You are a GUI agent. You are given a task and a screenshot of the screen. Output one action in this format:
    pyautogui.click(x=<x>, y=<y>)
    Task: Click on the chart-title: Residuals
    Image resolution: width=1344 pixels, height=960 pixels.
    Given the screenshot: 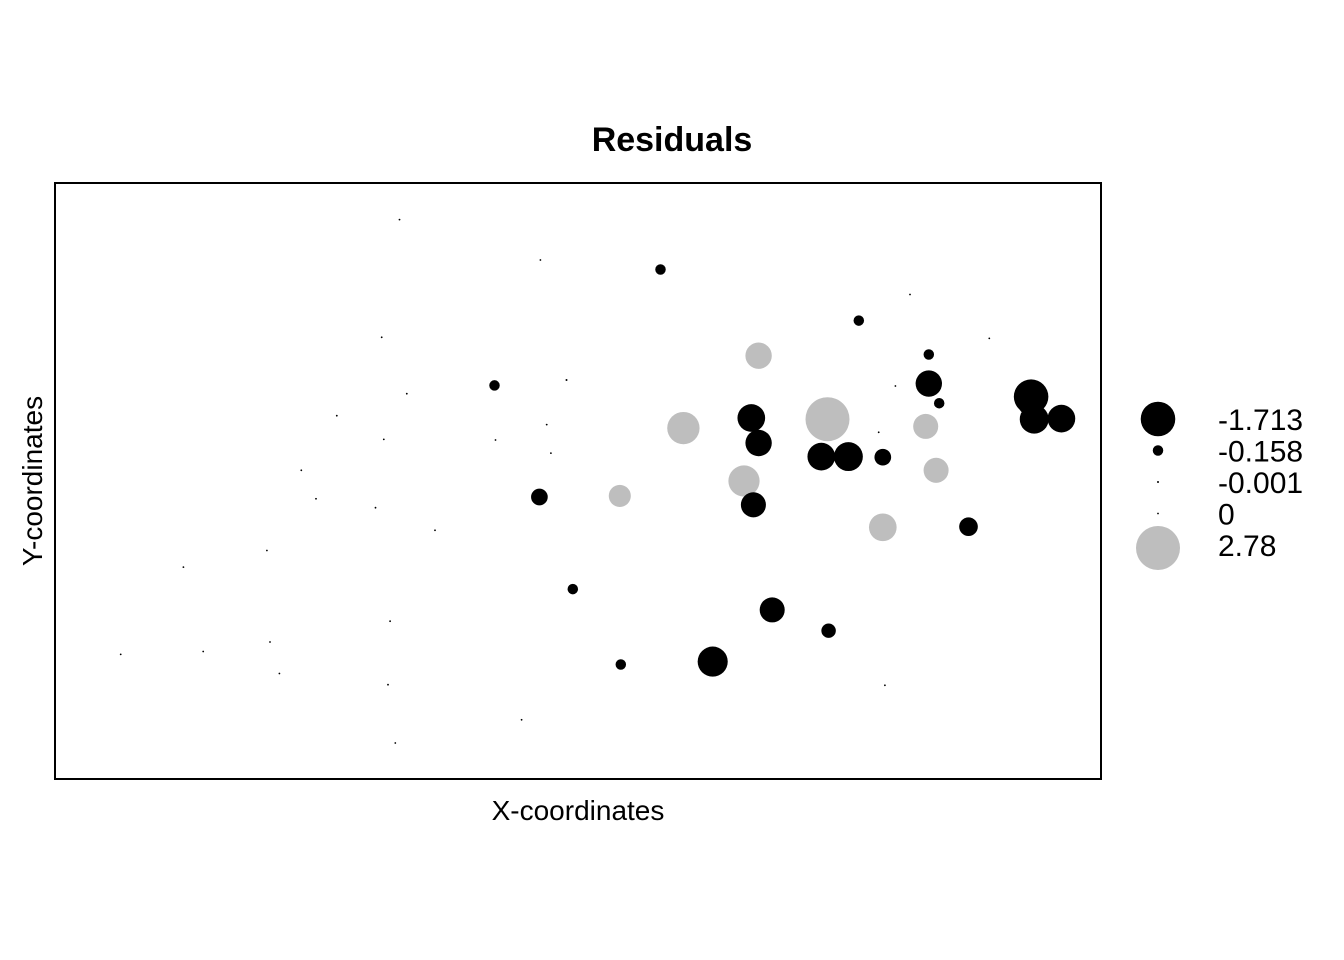 What is the action you would take?
    pyautogui.click(x=672, y=140)
    